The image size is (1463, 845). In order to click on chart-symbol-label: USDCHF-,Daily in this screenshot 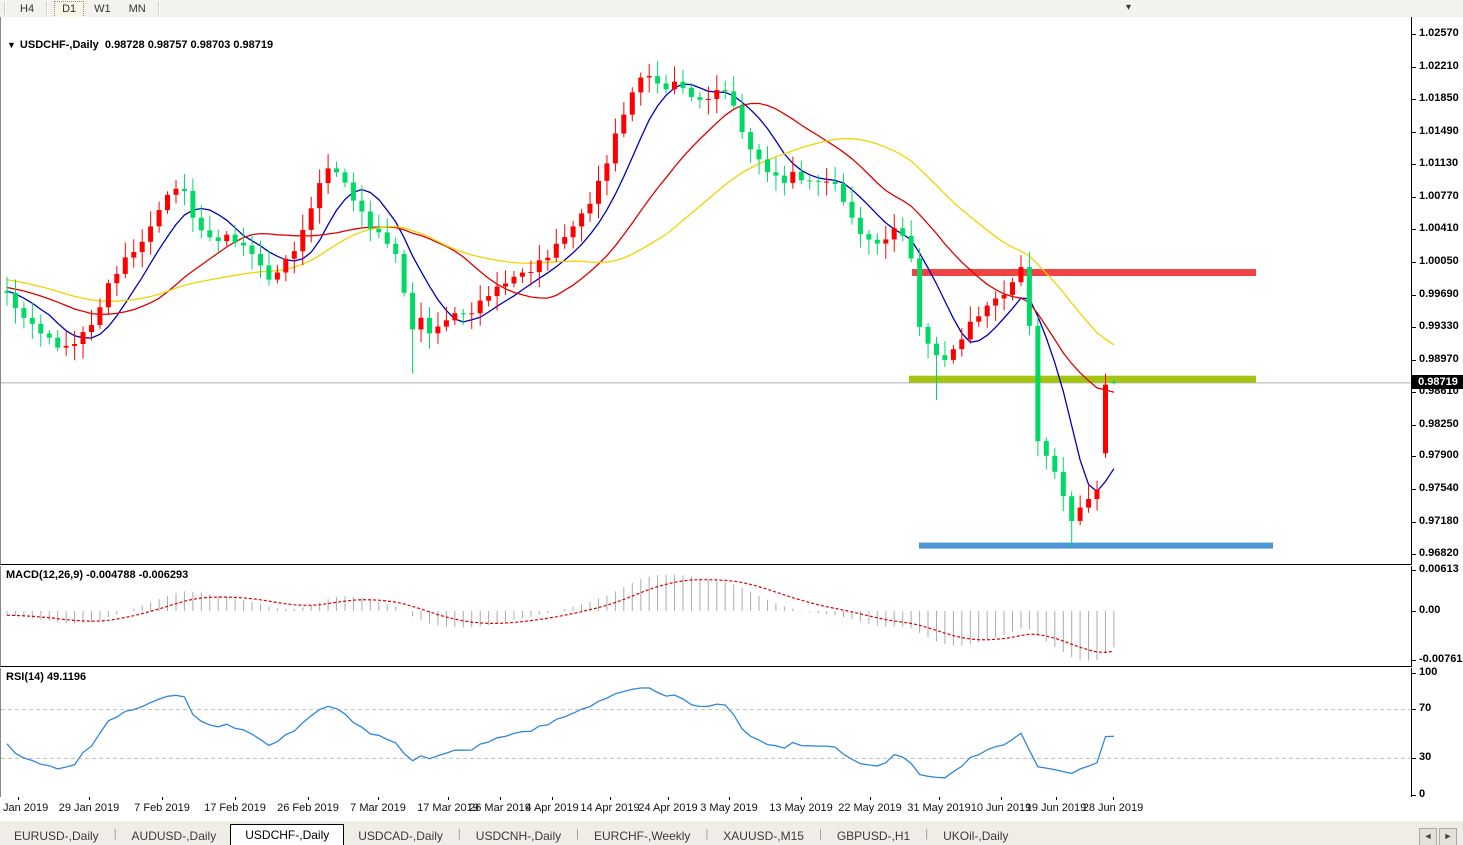, I will do `click(59, 45)`.